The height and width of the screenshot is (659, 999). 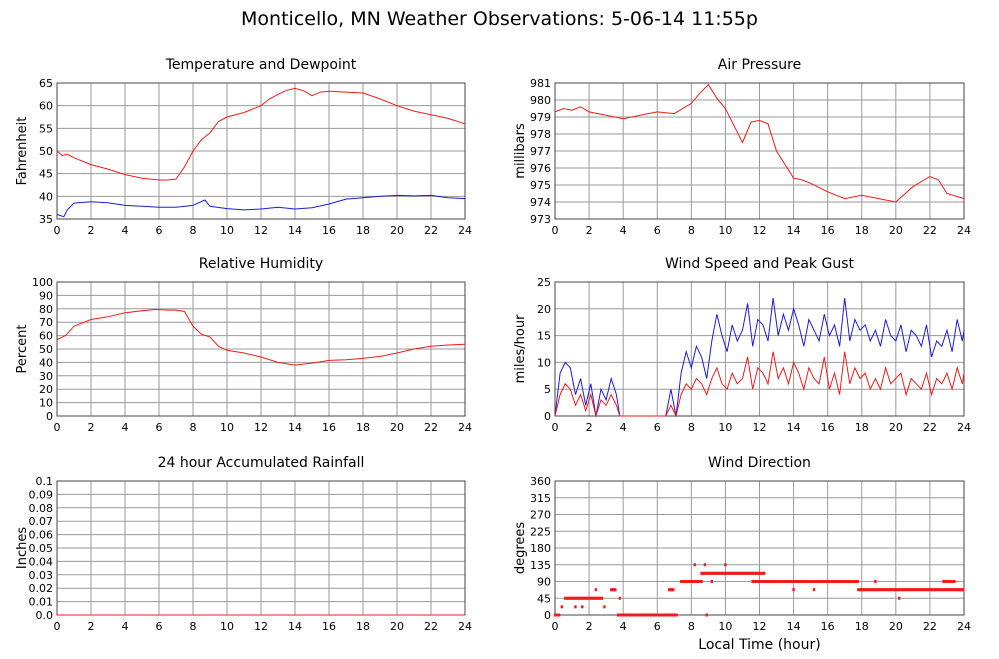 What do you see at coordinates (544, 282) in the screenshot?
I see `y-tick-label: 25` at bounding box center [544, 282].